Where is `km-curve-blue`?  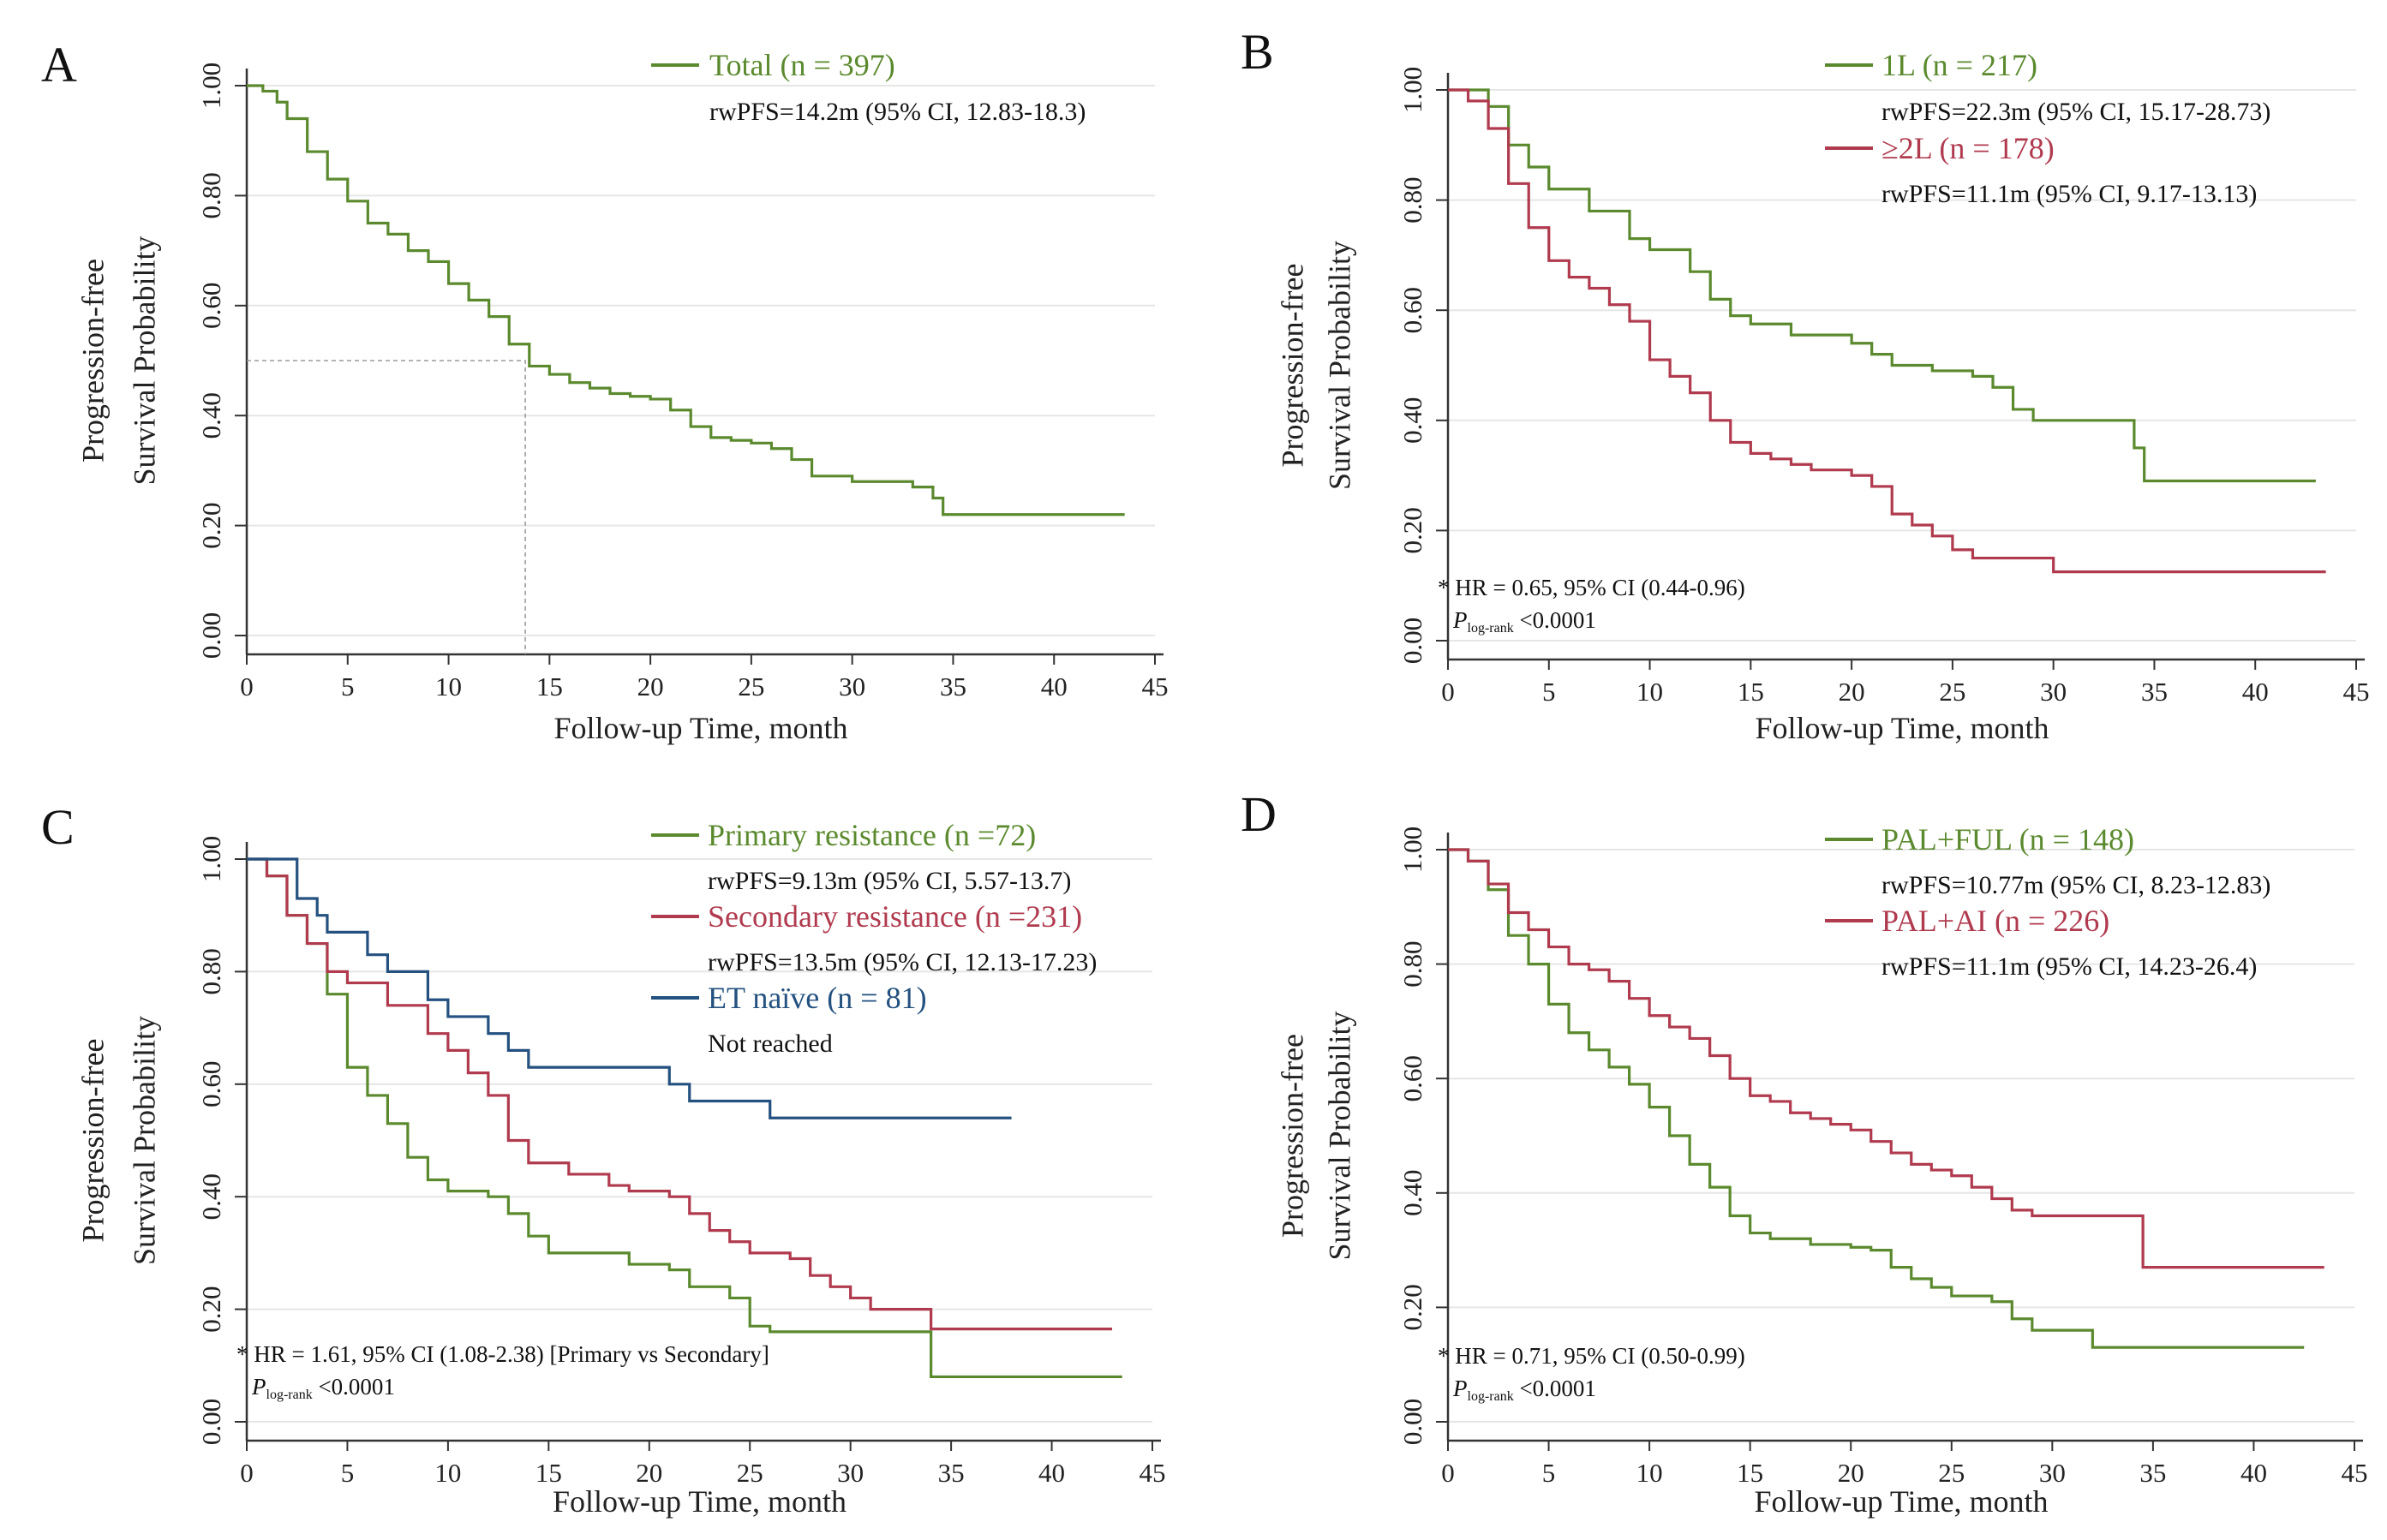 km-curve-blue is located at coordinates (629, 988).